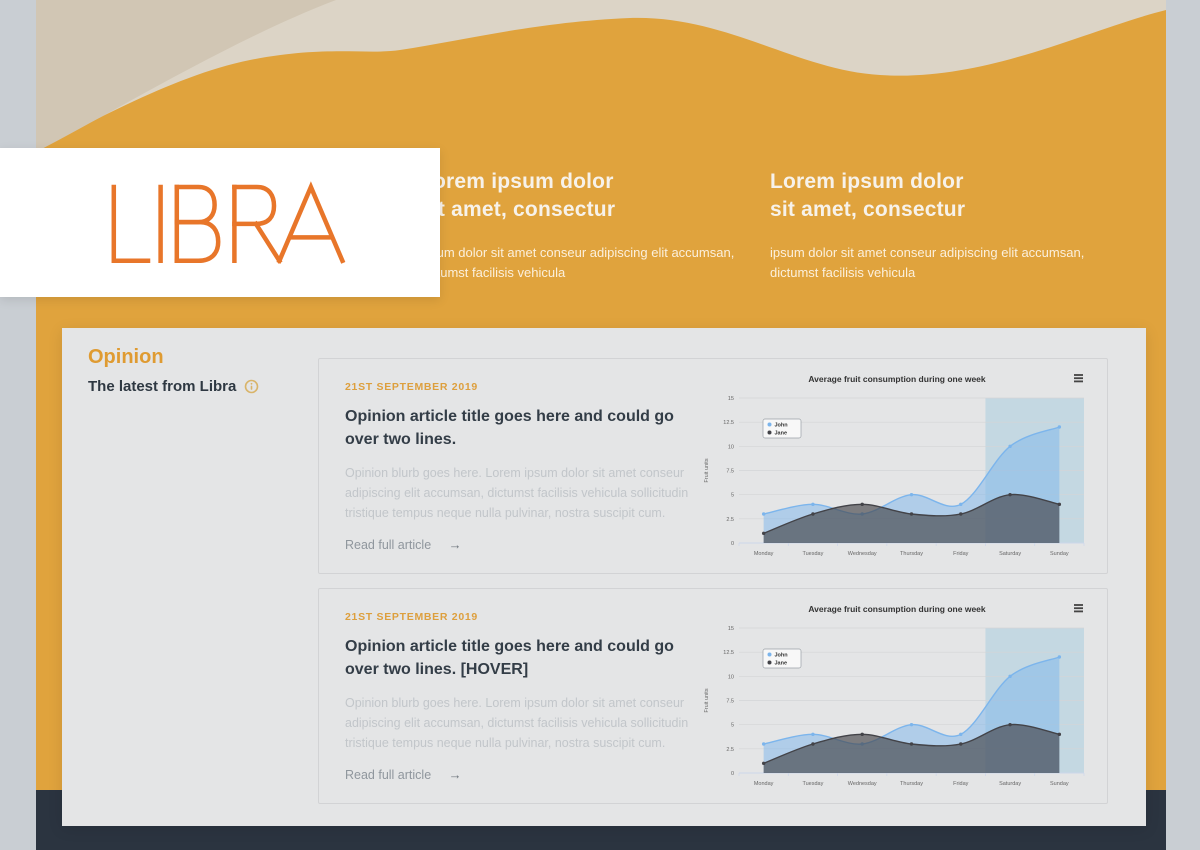  I want to click on section-subtitle-text: The latest from Libra, so click(162, 386).